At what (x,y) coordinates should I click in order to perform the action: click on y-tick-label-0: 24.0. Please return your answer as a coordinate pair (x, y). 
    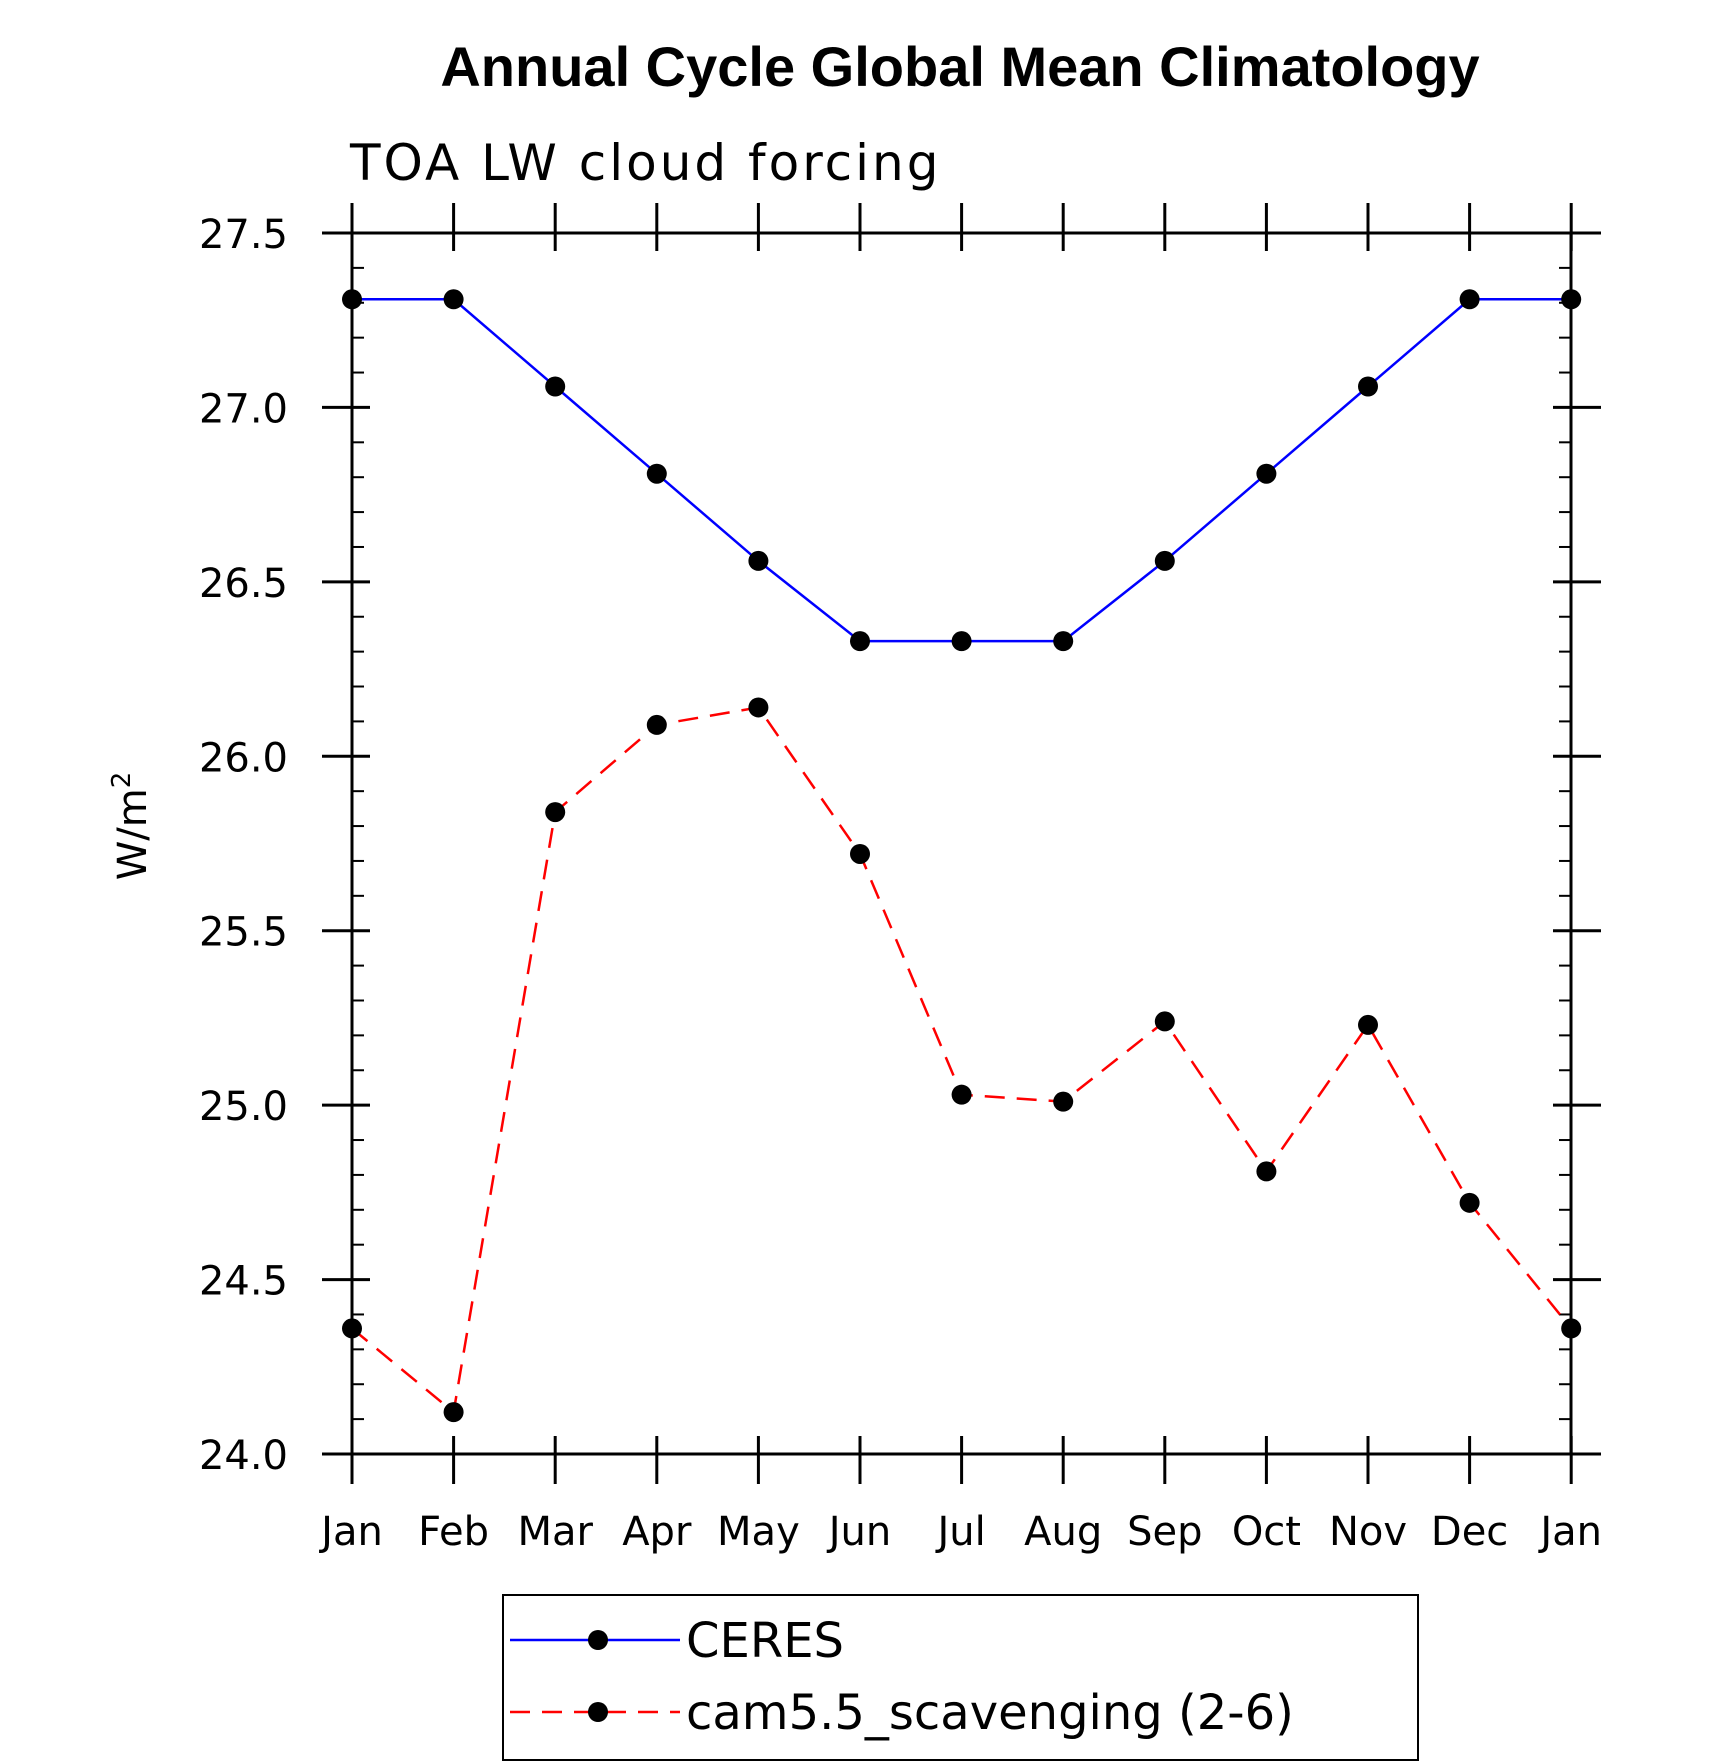
    Looking at the image, I should click on (243, 1456).